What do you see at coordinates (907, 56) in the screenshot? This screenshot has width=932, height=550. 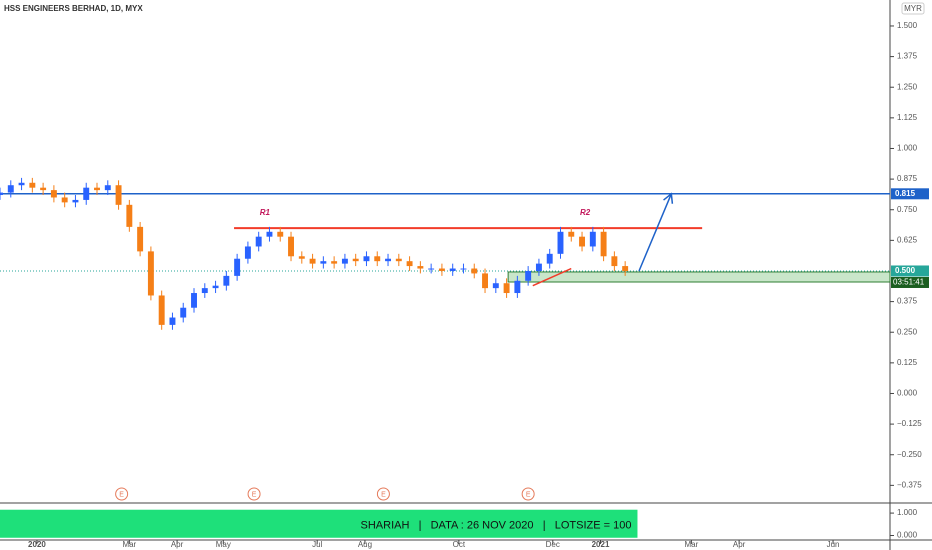 I see `y-tick-label: 1.375` at bounding box center [907, 56].